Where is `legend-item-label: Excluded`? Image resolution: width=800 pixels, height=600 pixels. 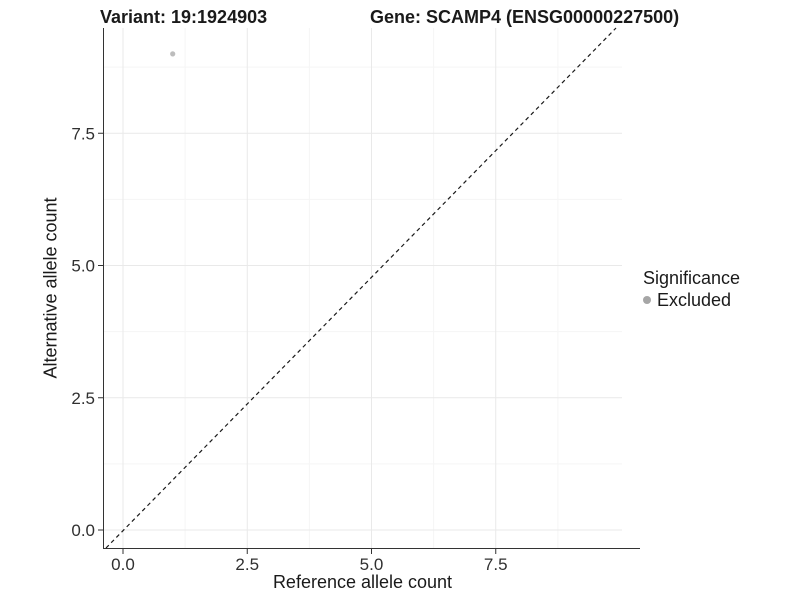 legend-item-label: Excluded is located at coordinates (694, 300).